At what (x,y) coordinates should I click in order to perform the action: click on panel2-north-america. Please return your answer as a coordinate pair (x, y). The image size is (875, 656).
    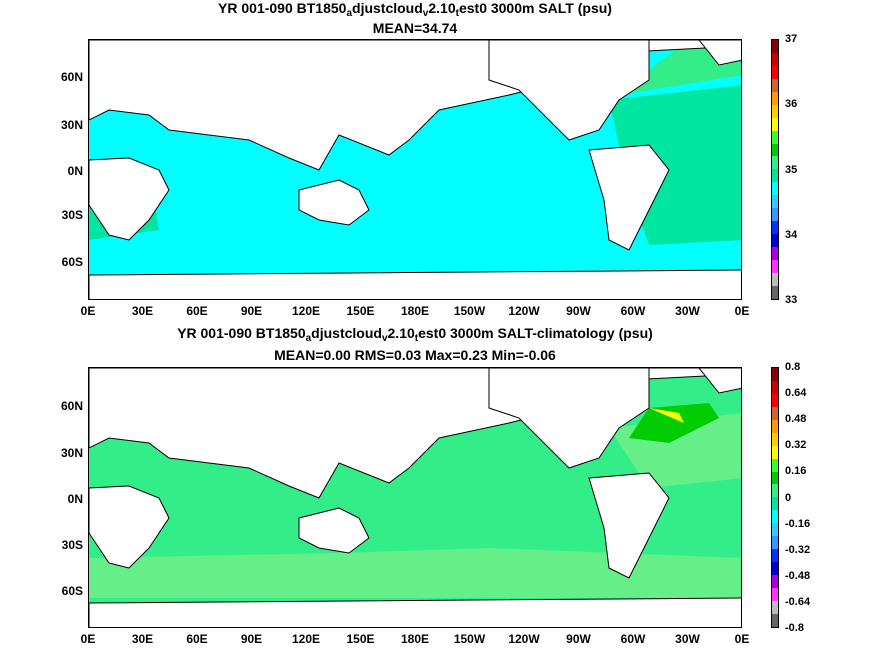
    Looking at the image, I should click on (569, 418).